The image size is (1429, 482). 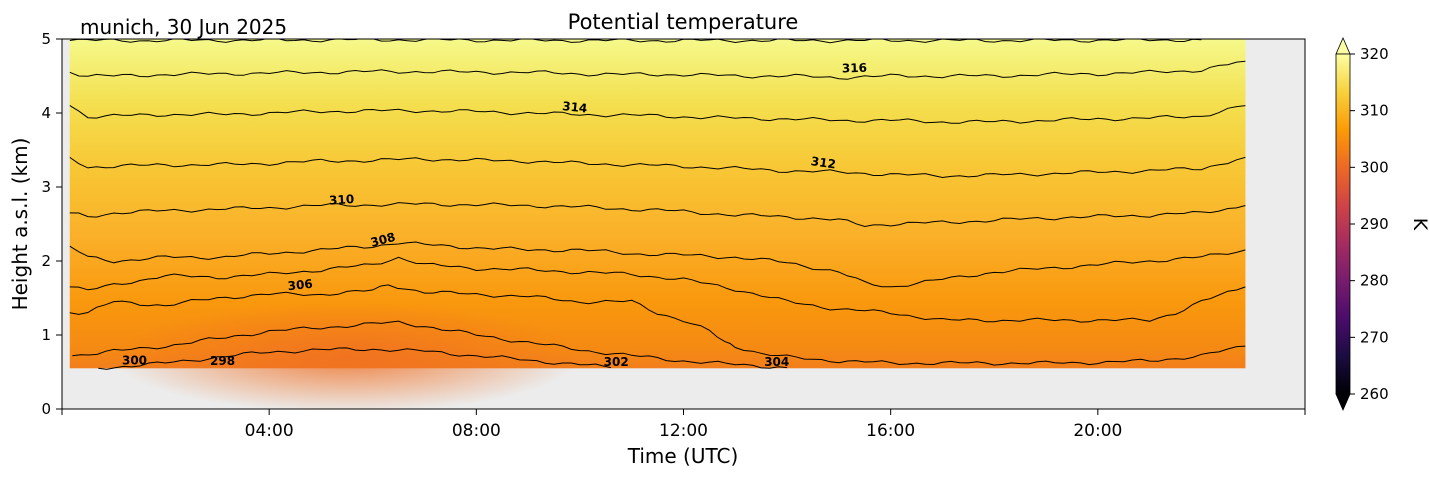 I want to click on colorbar-tick-label: 310, so click(x=1374, y=111).